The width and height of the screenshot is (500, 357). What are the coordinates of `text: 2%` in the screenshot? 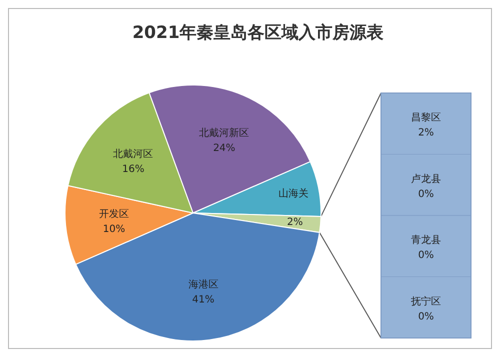 It's located at (426, 133).